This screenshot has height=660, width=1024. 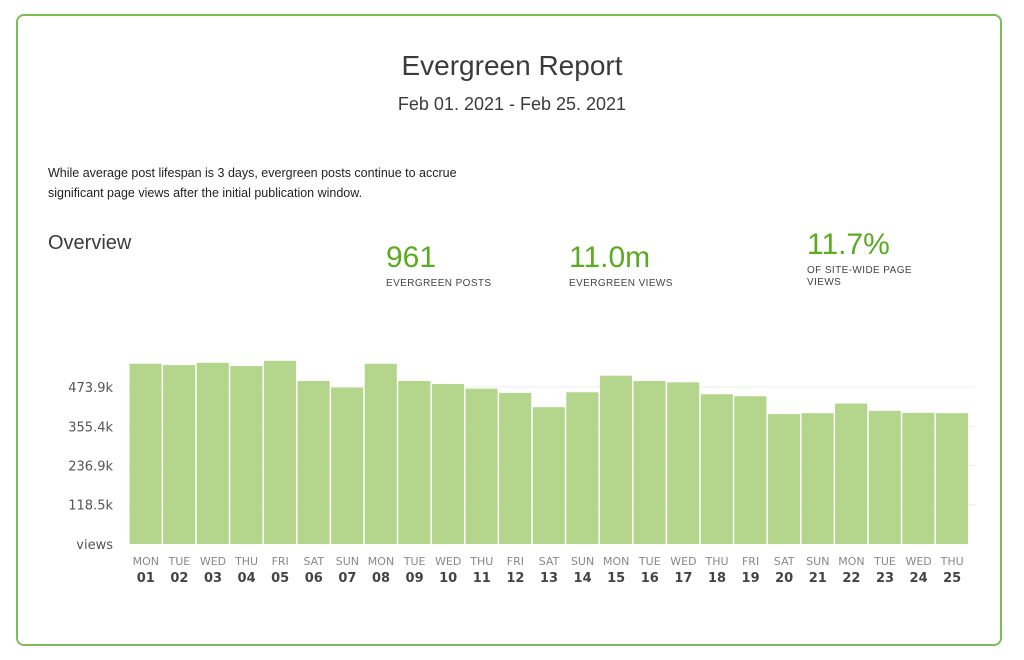 What do you see at coordinates (438, 266) in the screenshot?
I see `stat-evergreen-posts: 961 EVERGREEN POSTS` at bounding box center [438, 266].